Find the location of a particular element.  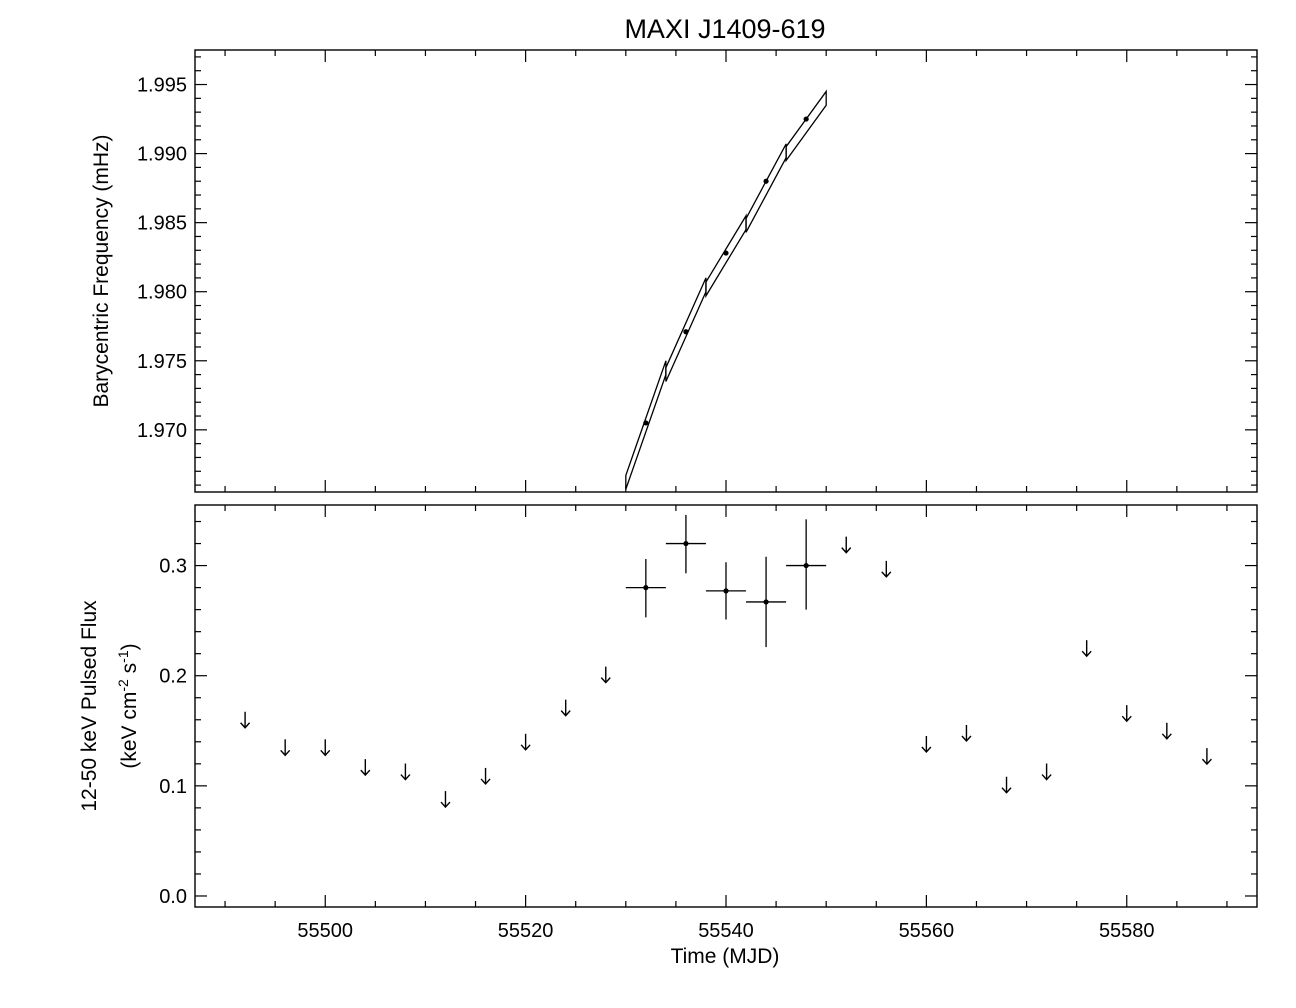

frequency-marks is located at coordinates (726, 289).